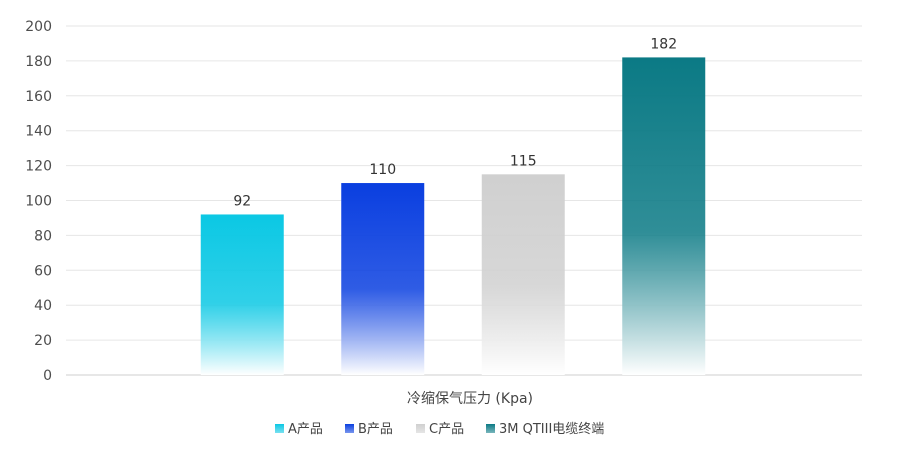  Describe the element at coordinates (446, 429) in the screenshot. I see `legend-item-label: C产品` at that location.